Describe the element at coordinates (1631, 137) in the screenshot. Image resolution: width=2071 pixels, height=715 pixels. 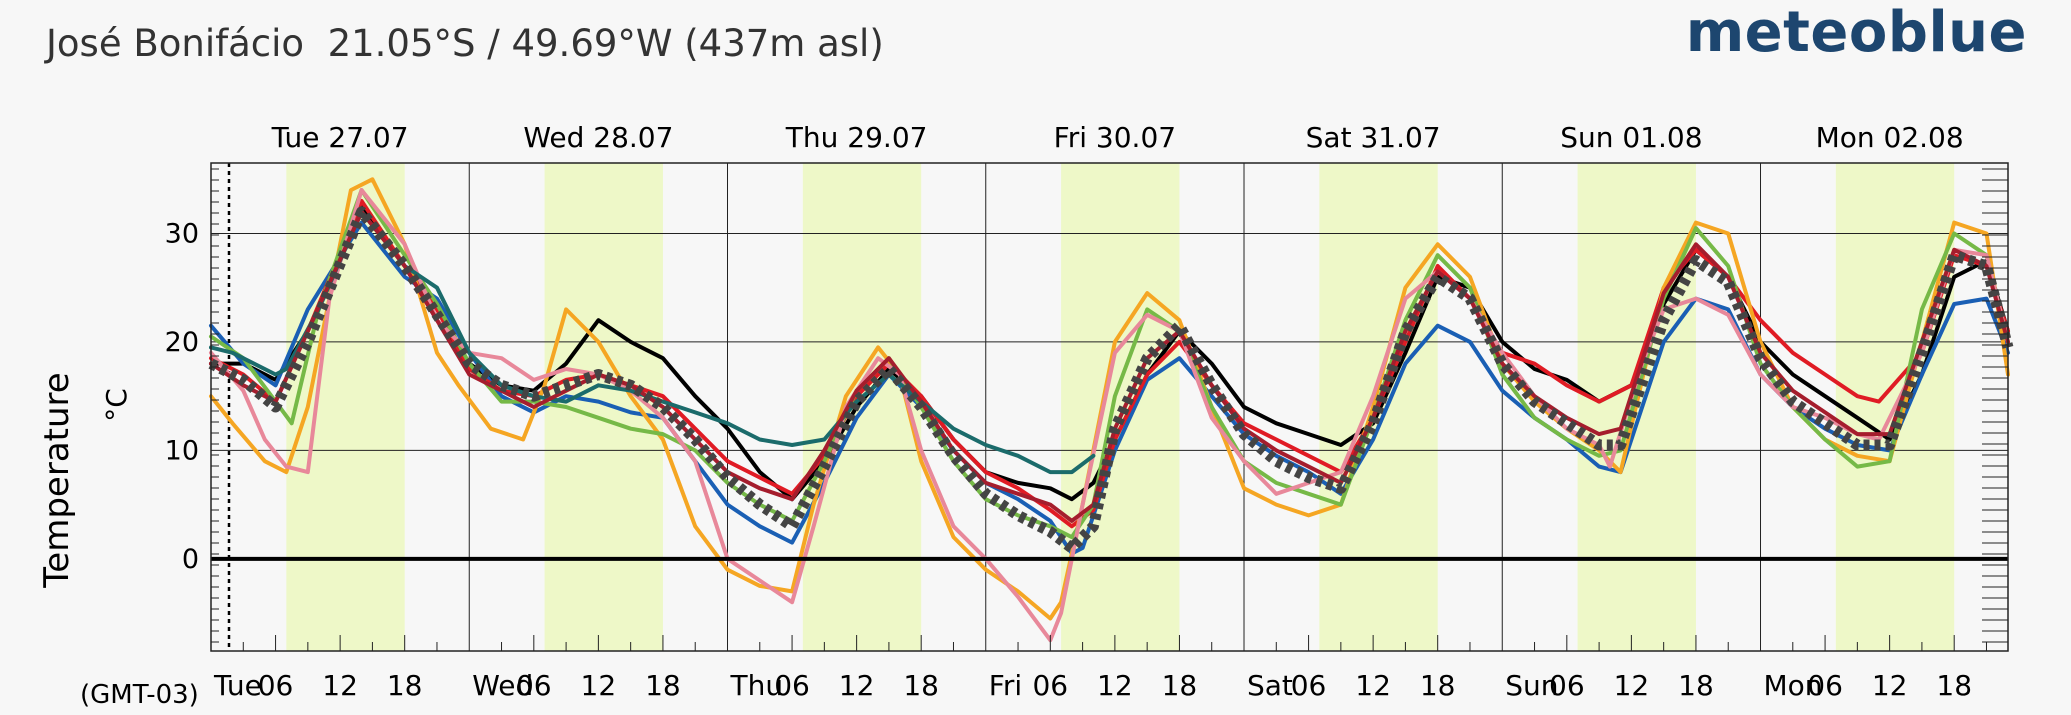
I see `day-header: Sun 01.08` at that location.